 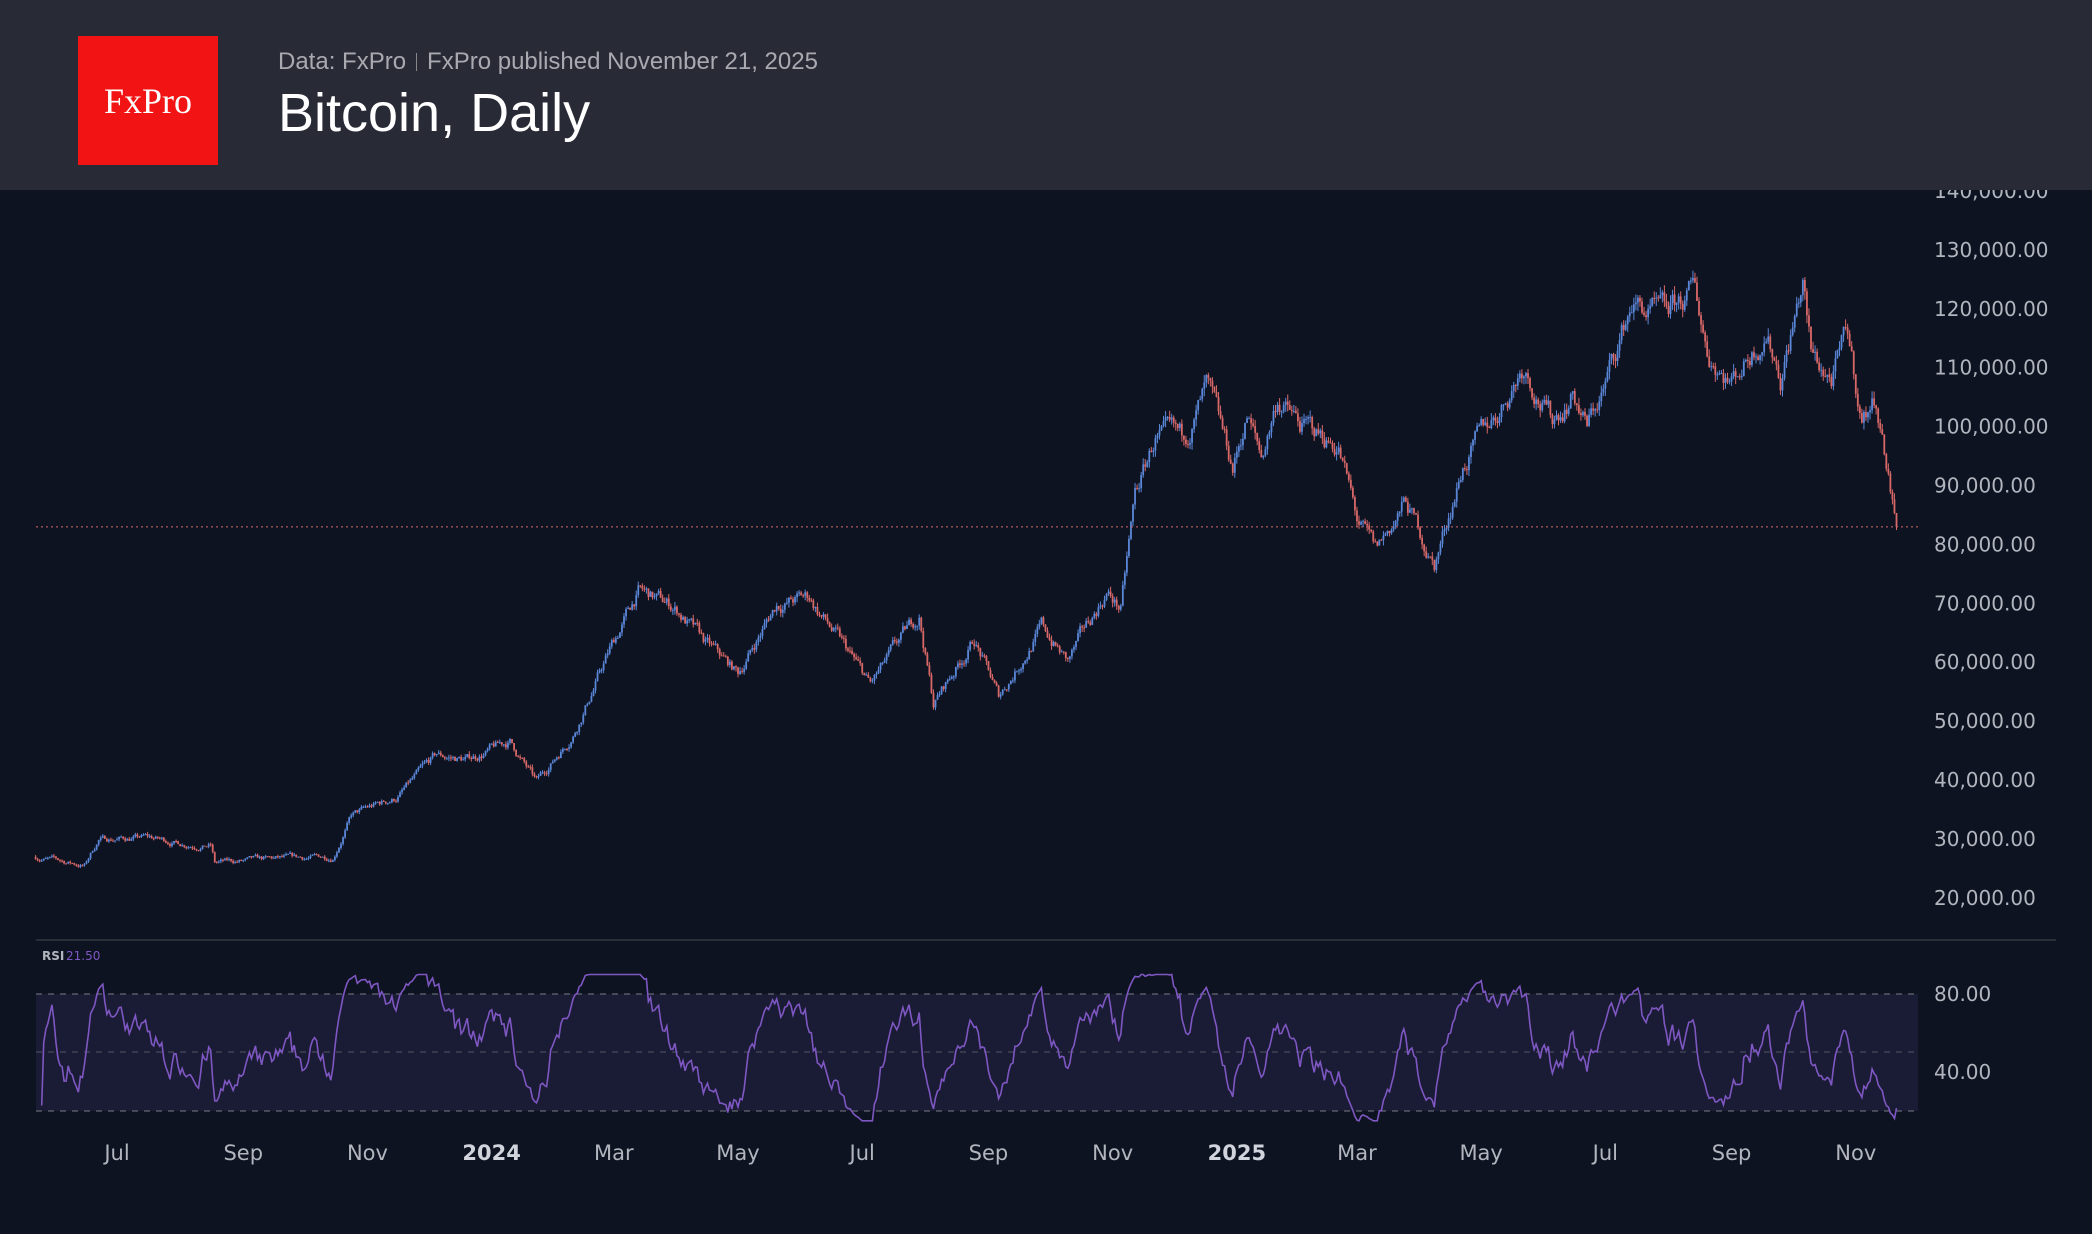 I want to click on published-date: FxPro published November 21, 2025, so click(x=622, y=61).